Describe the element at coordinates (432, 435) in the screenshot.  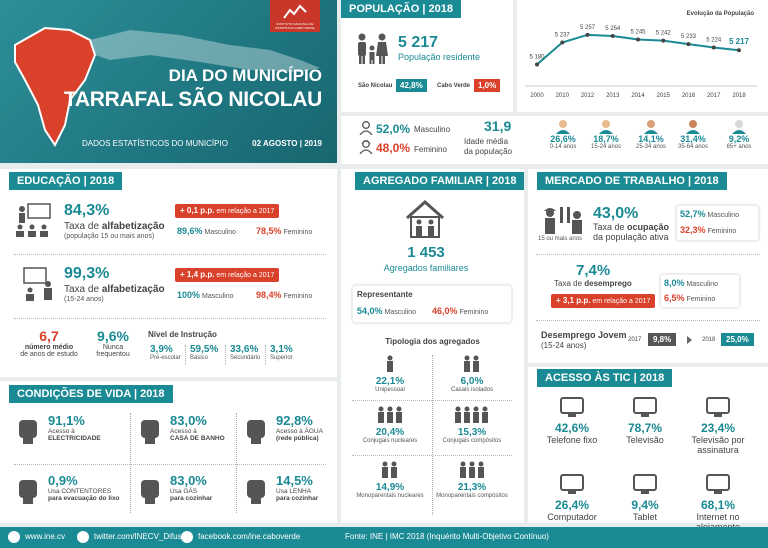
I see `tipologia-vsep` at that location.